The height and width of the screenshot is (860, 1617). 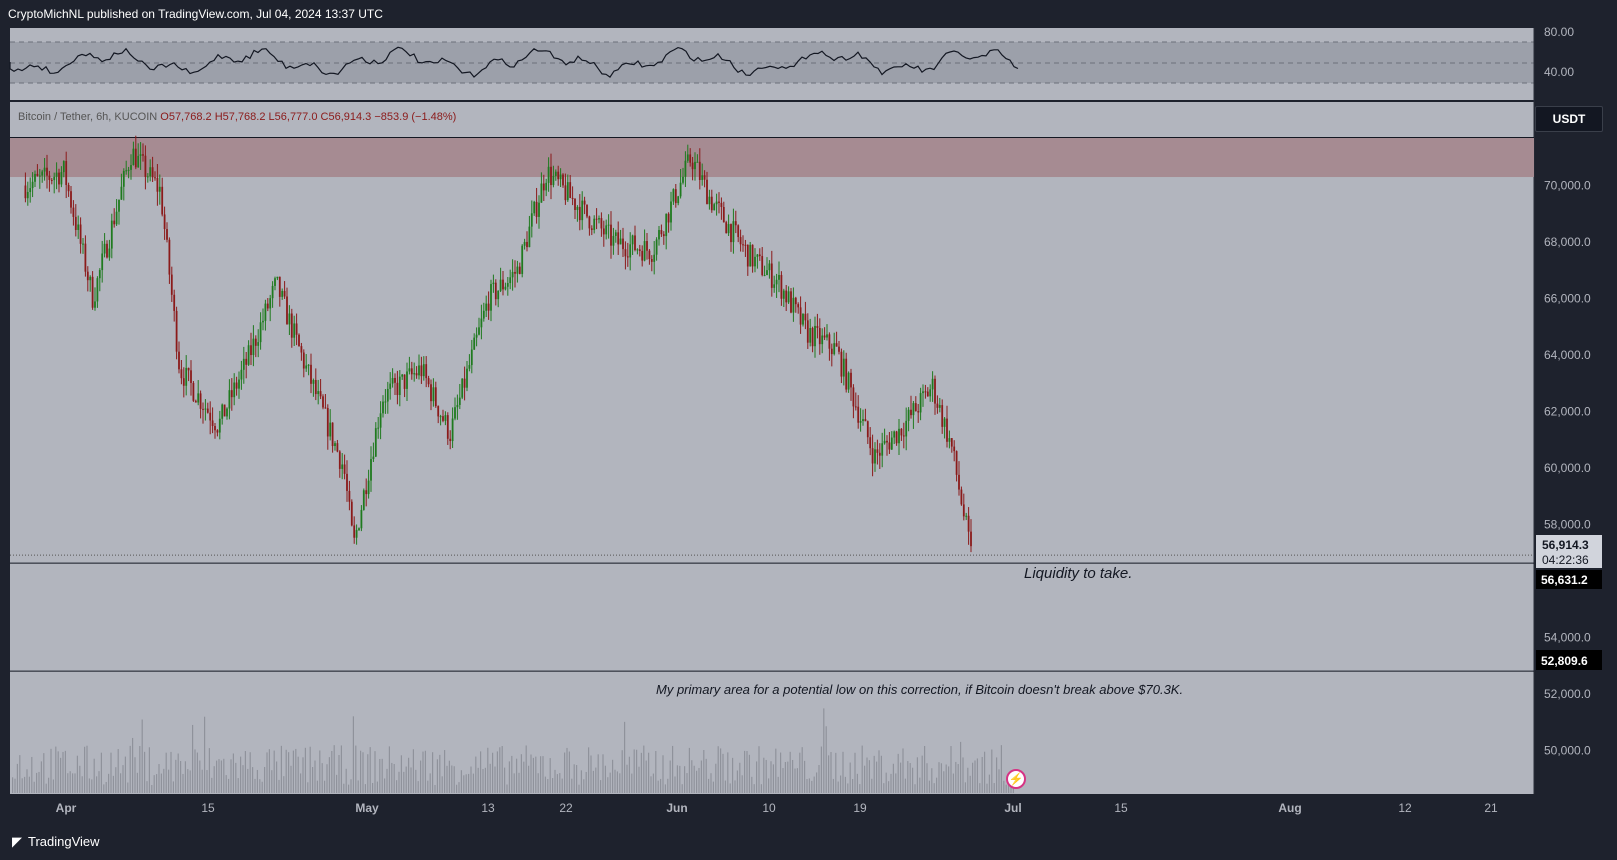 I want to click on currency-button: USDT, so click(x=1569, y=119).